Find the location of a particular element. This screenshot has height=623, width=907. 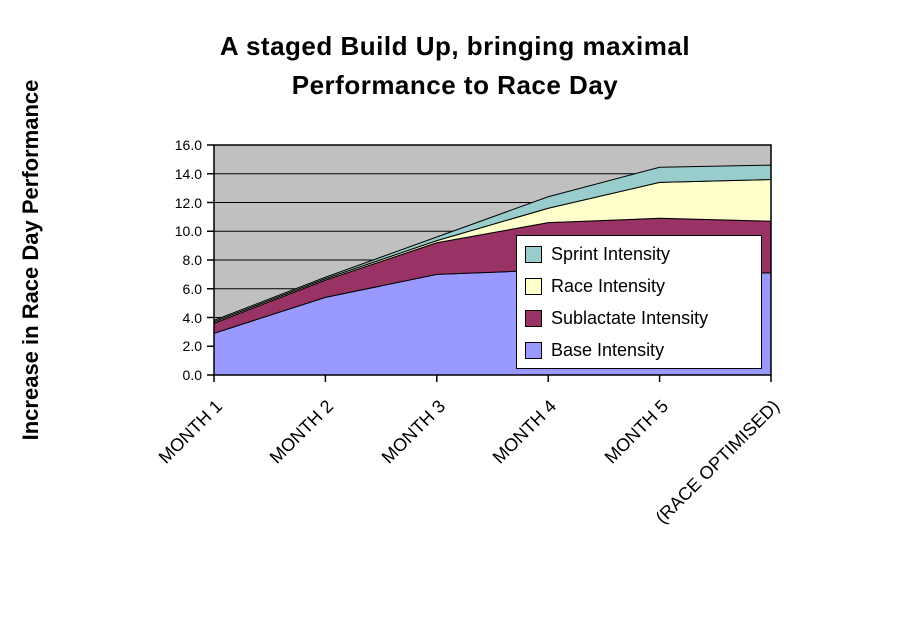

legend-item: Race Intensity is located at coordinates (643, 286).